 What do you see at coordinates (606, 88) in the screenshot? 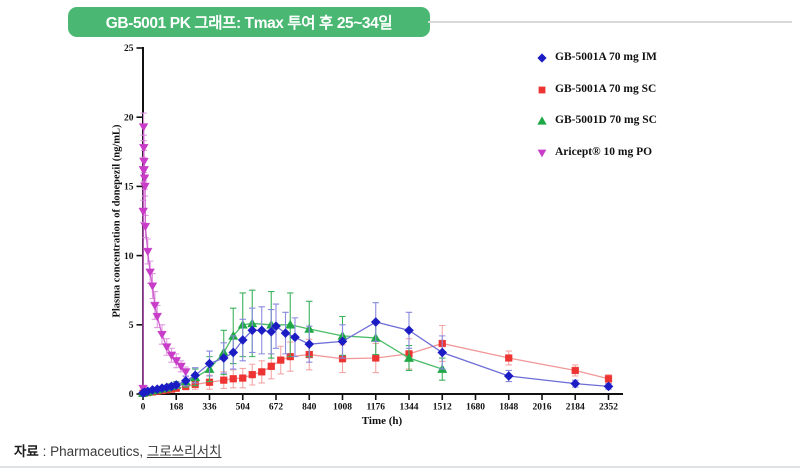
I see `legend-label: GB-5001A 70 mg SC` at bounding box center [606, 88].